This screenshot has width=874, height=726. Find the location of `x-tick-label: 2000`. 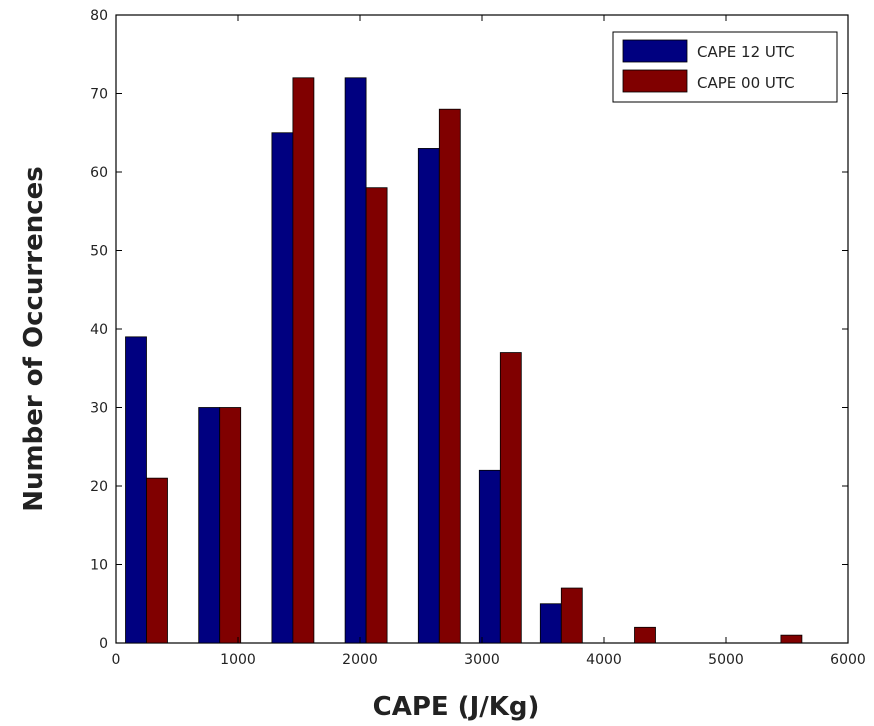

x-tick-label: 2000 is located at coordinates (360, 660).